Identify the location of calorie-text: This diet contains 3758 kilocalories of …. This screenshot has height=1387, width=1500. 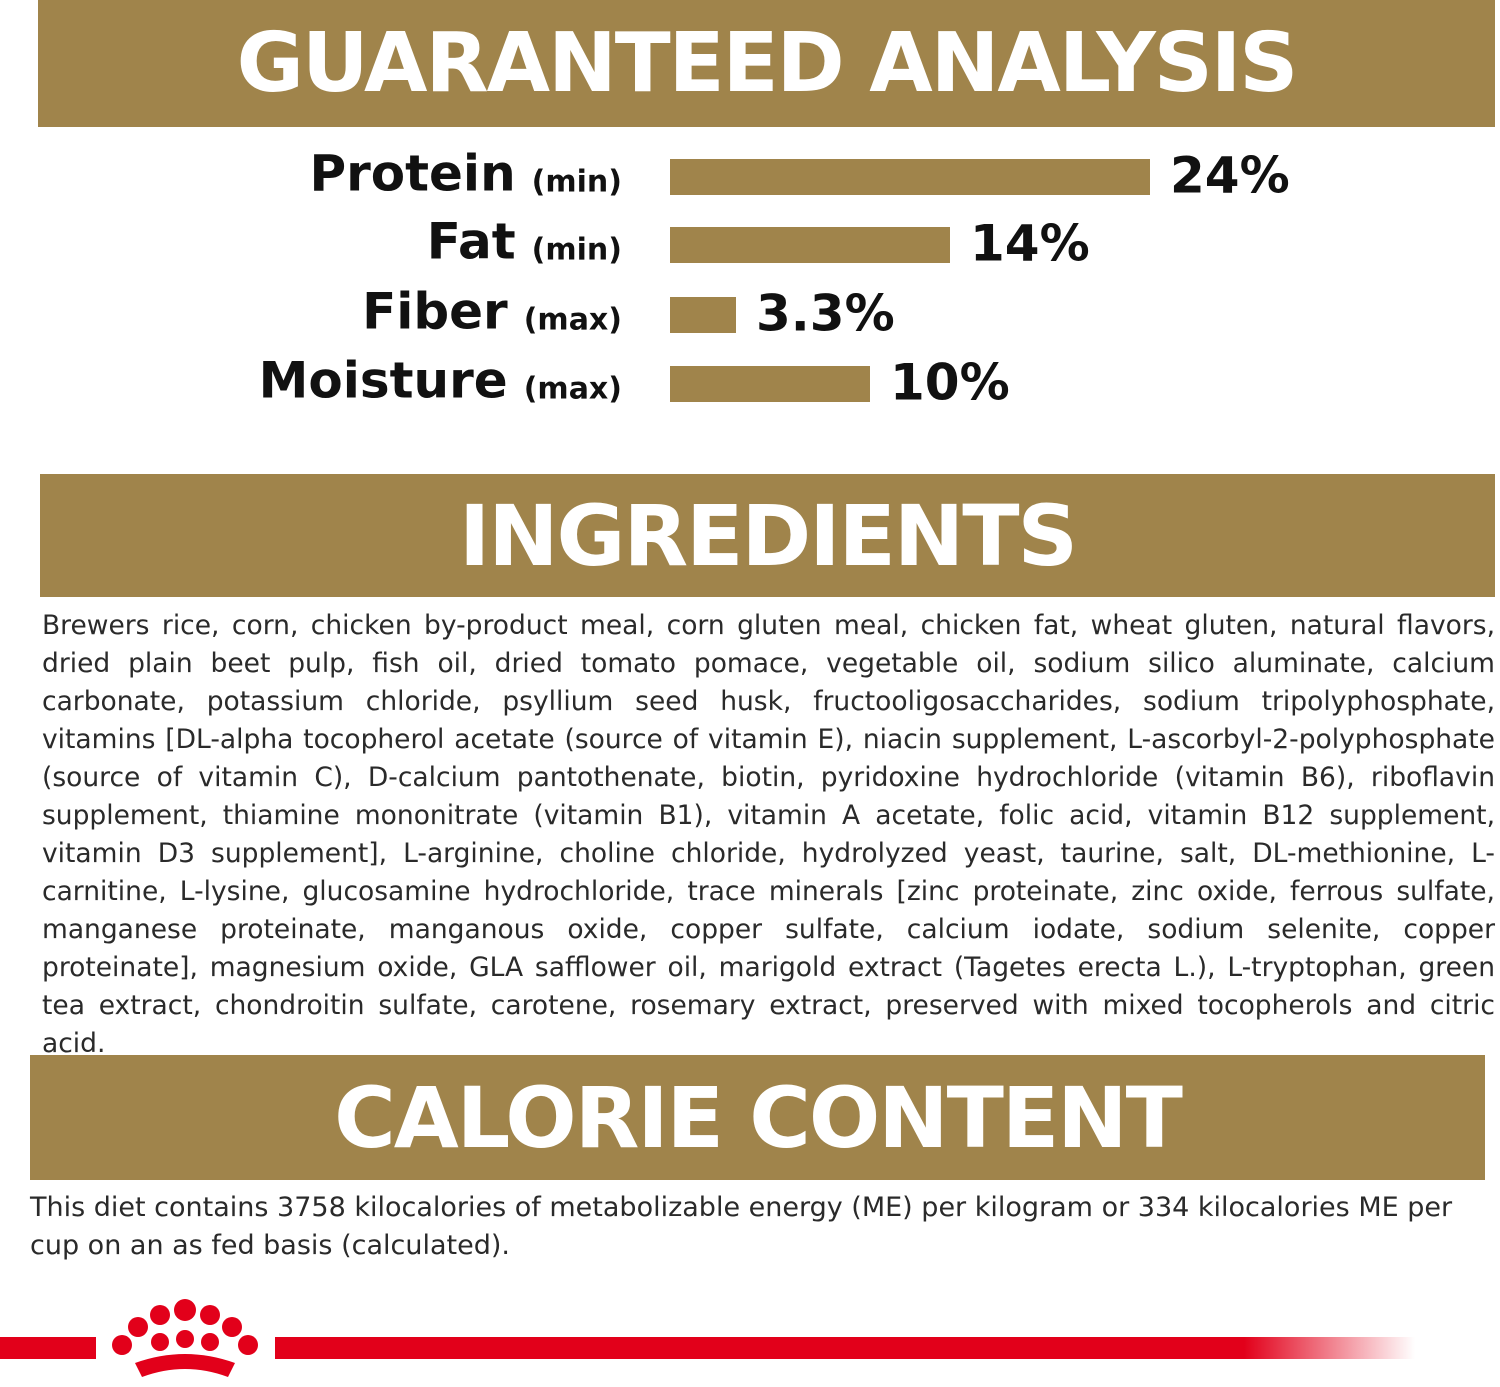
(741, 1226).